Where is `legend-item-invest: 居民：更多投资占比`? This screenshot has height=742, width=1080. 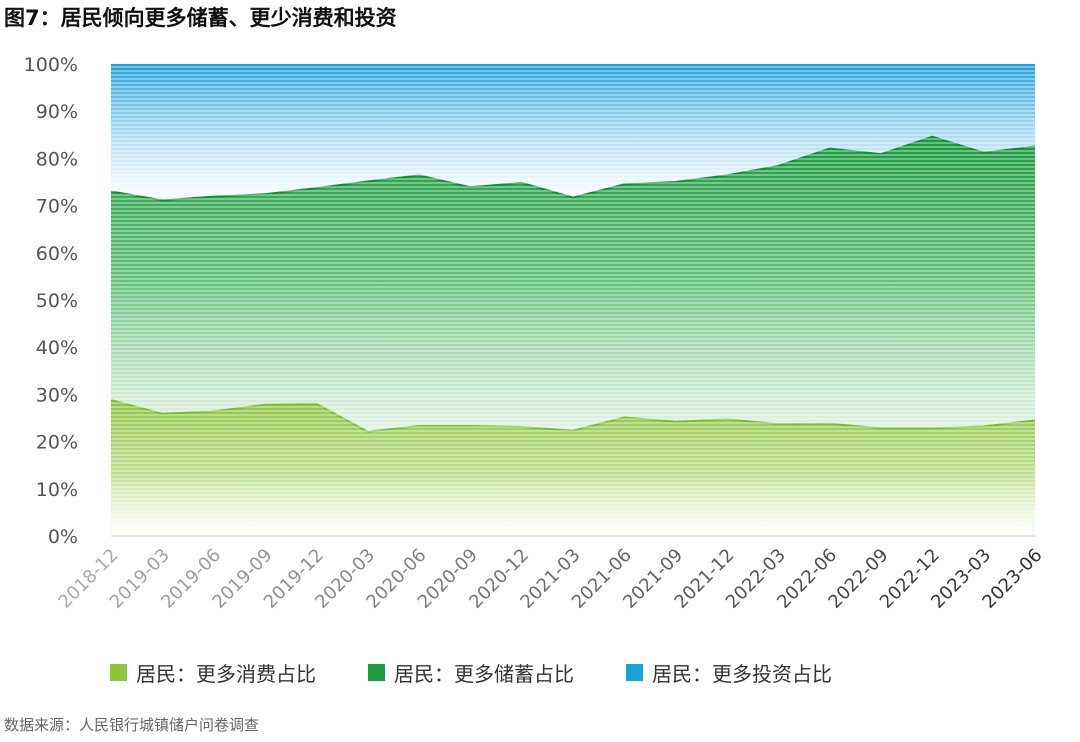 legend-item-invest: 居民：更多投资占比 is located at coordinates (729, 672).